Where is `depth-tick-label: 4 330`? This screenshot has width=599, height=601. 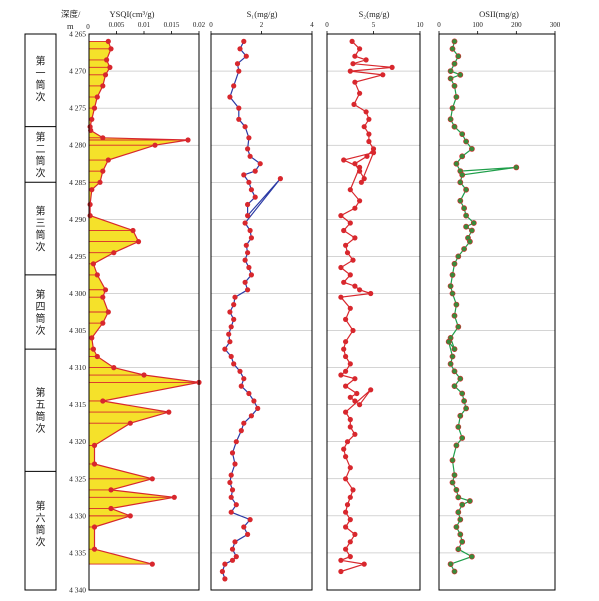 depth-tick-label: 4 330 is located at coordinates (77, 515).